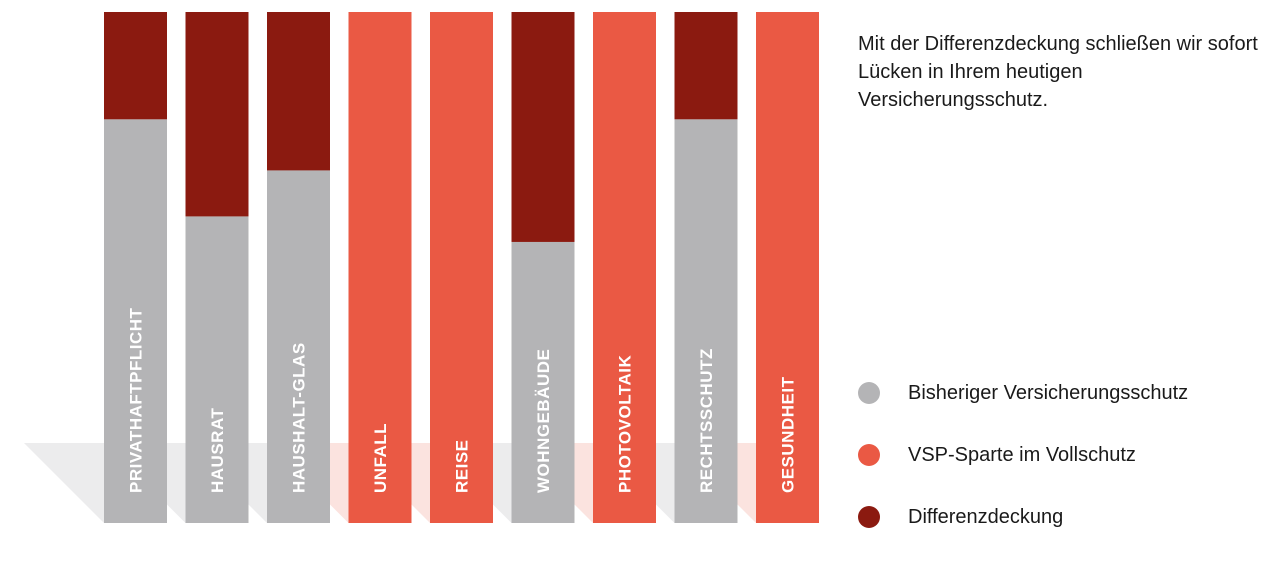 The width and height of the screenshot is (1270, 564). I want to click on legend-label: Differenzdeckung, so click(986, 516).